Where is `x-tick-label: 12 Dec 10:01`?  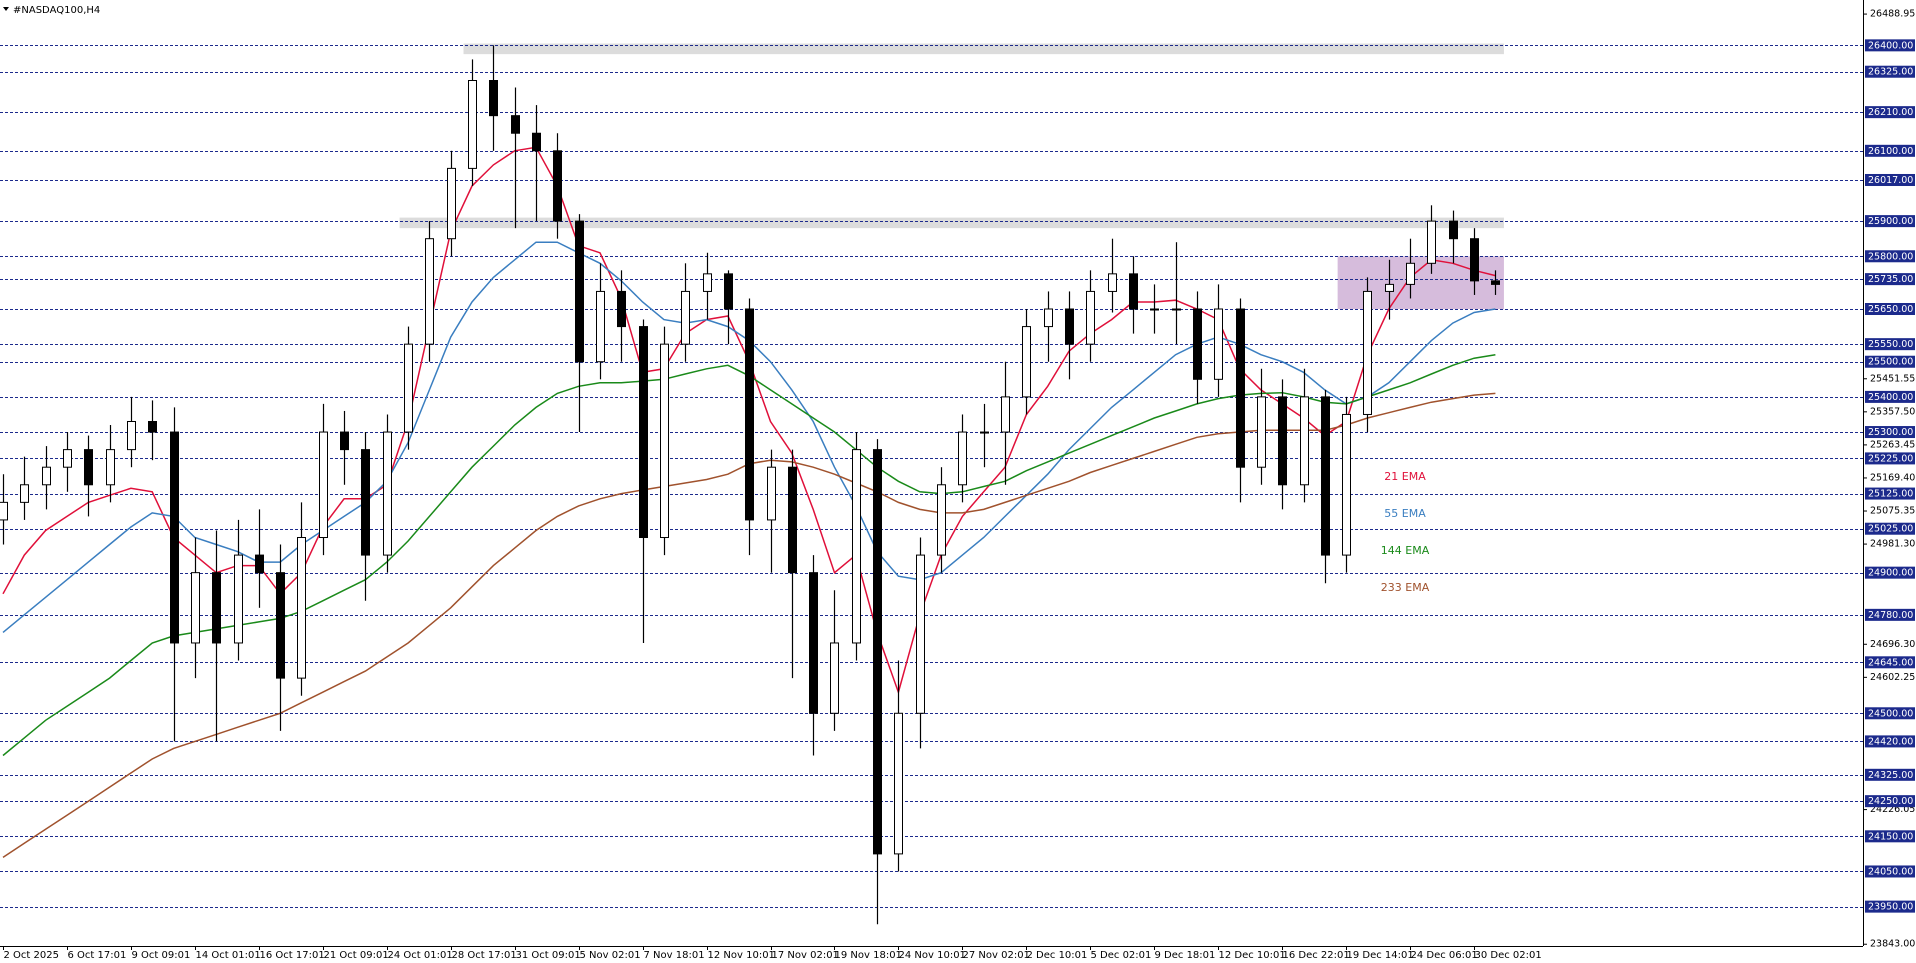 x-tick-label: 12 Dec 10:01 is located at coordinates (1252, 955).